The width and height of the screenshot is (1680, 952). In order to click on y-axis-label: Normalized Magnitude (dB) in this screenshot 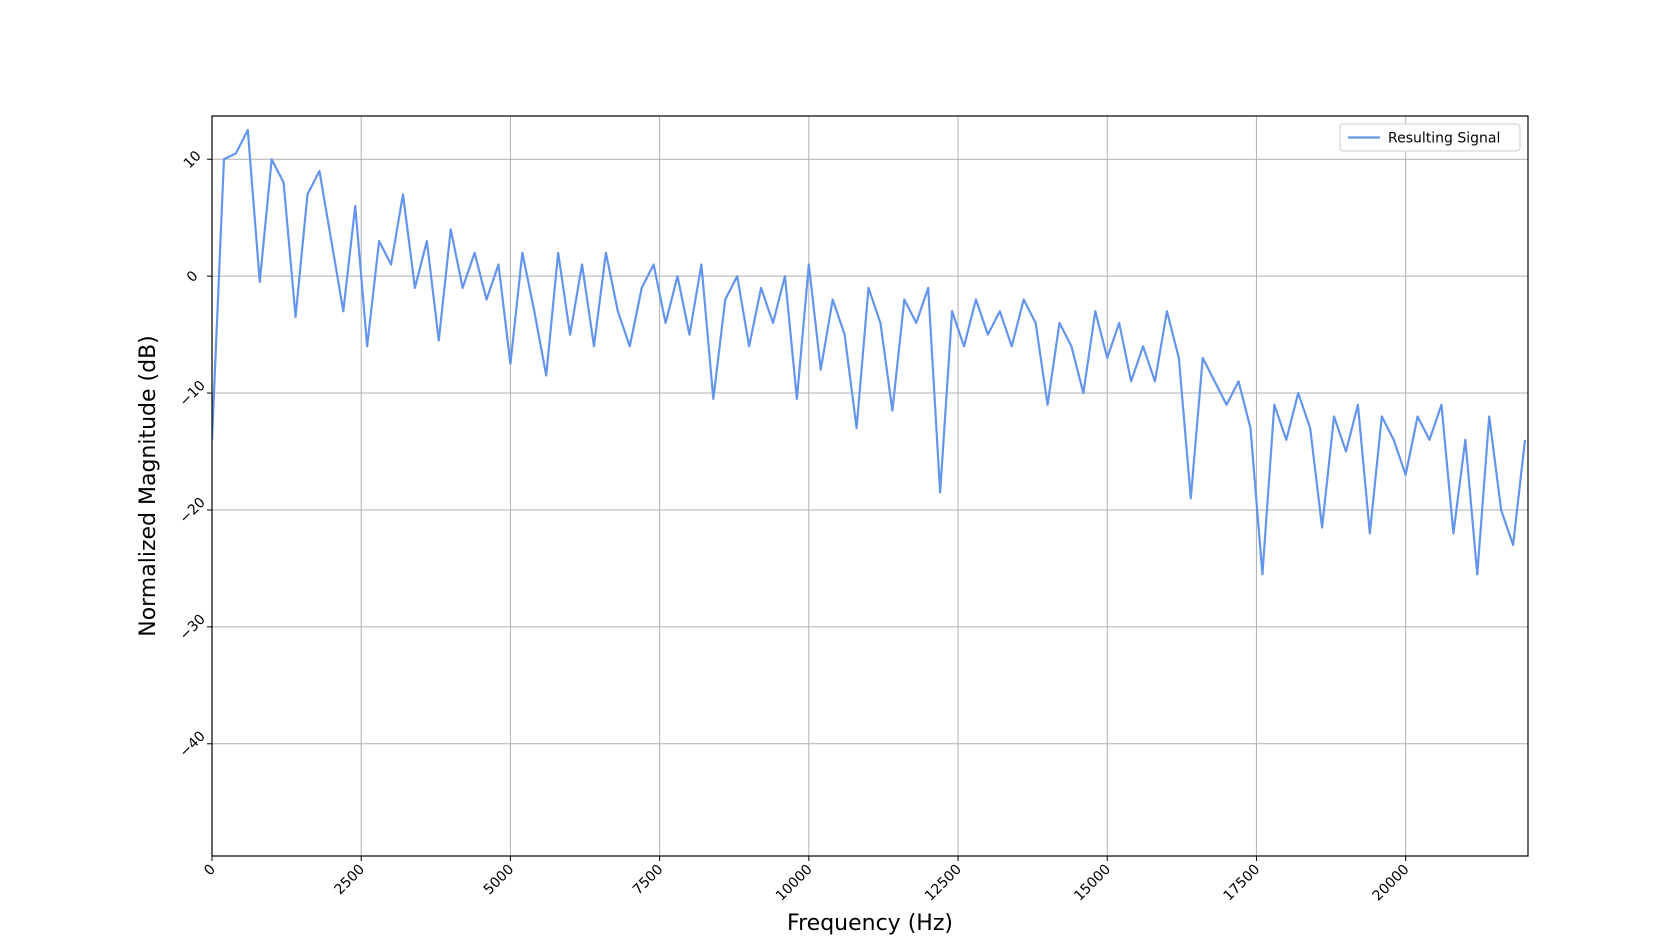, I will do `click(148, 486)`.